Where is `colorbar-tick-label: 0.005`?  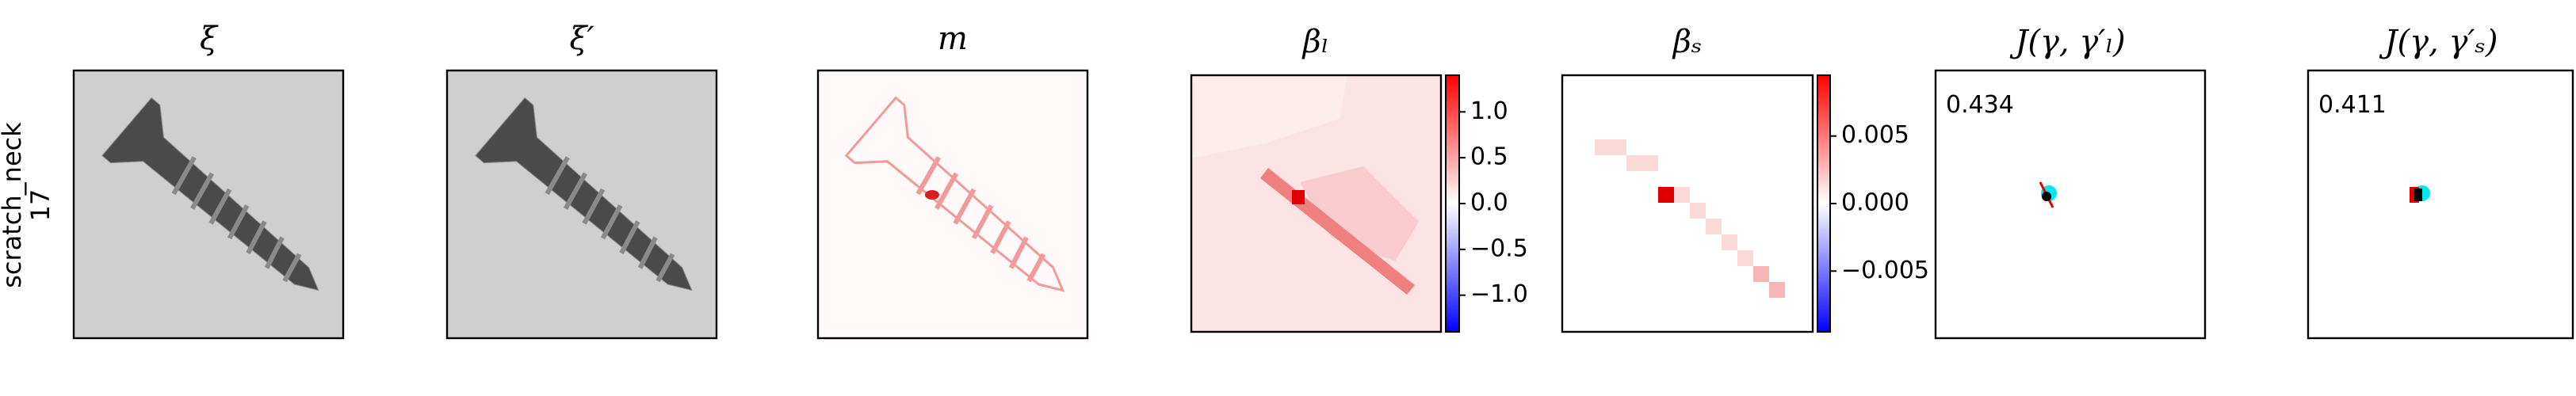 colorbar-tick-label: 0.005 is located at coordinates (1875, 135).